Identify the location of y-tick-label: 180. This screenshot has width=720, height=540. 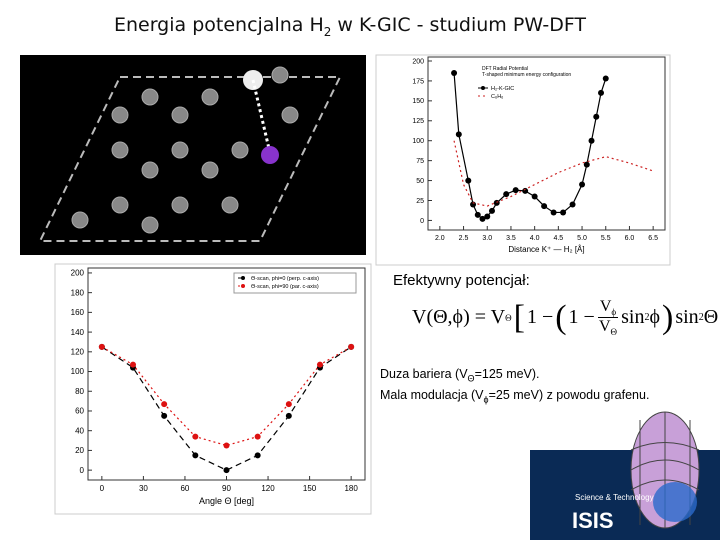
(78, 292).